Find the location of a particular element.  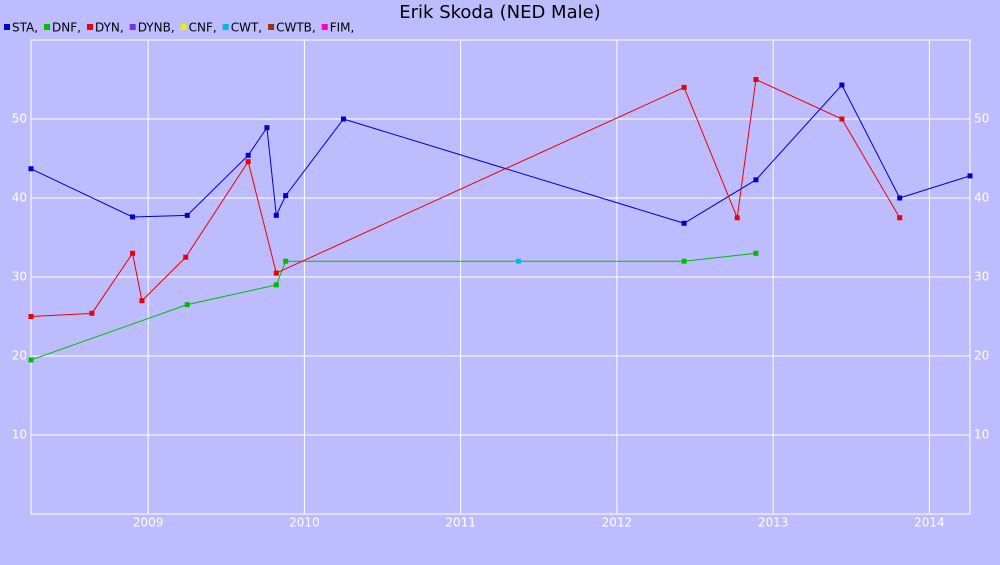

series-line is located at coordinates (393, 306).